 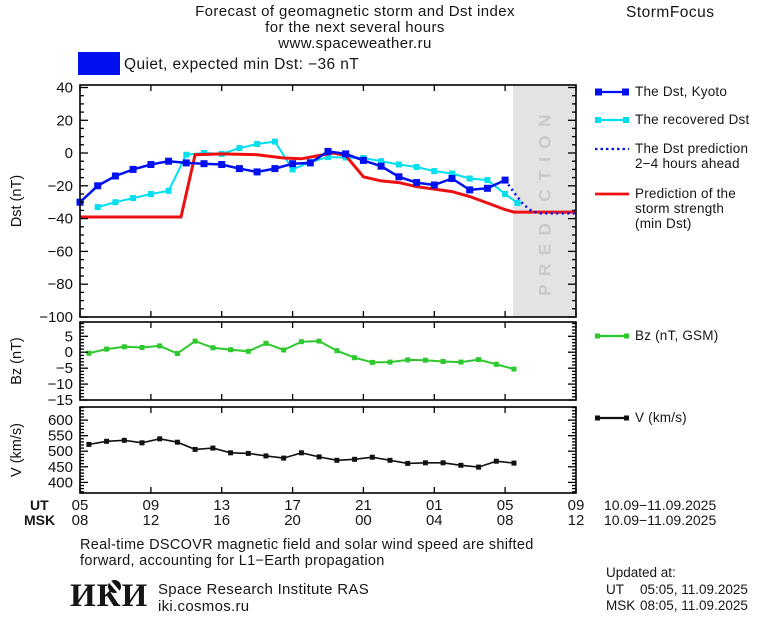 What do you see at coordinates (656, 336) in the screenshot?
I see `legend-item-bz: Bz (nT, GSM)` at bounding box center [656, 336].